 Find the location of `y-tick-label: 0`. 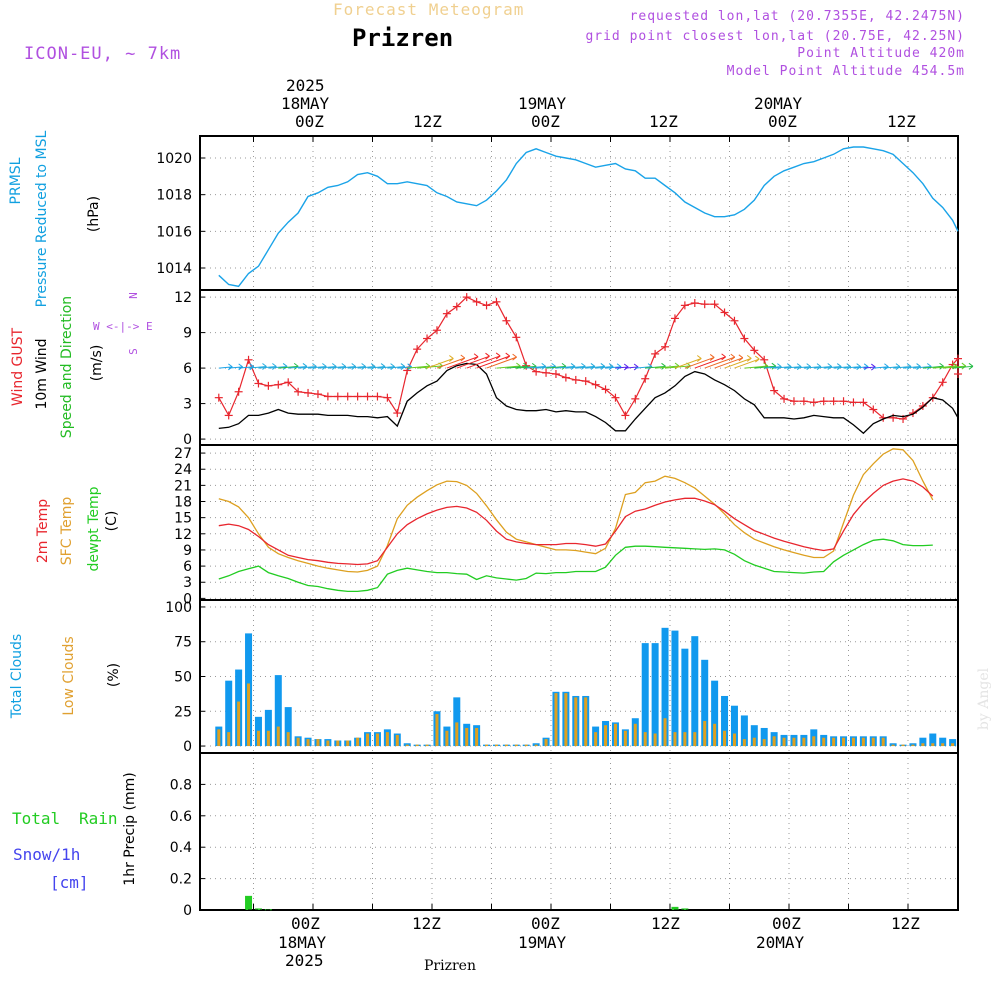

y-tick-label: 0 is located at coordinates (187, 911).